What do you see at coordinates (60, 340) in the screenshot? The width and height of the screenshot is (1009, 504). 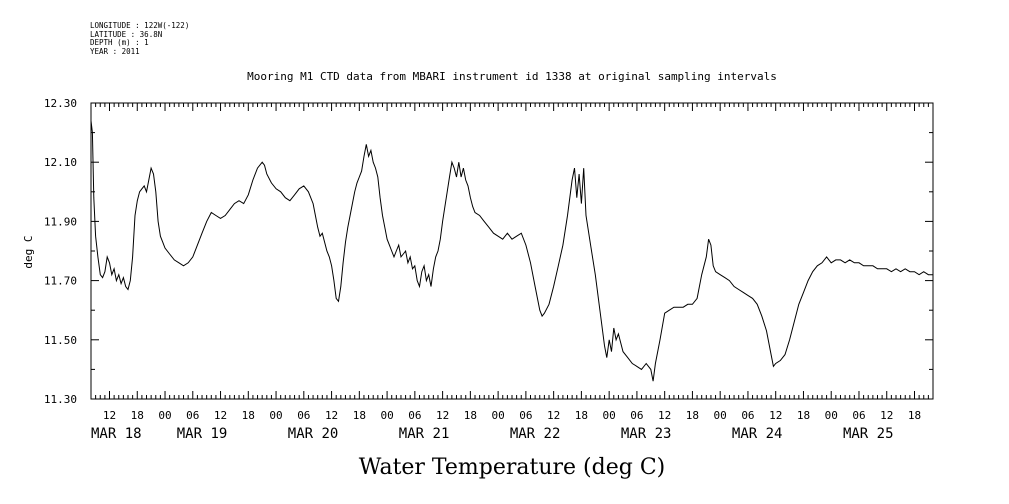 I see `y-tick-label: 11.50` at bounding box center [60, 340].